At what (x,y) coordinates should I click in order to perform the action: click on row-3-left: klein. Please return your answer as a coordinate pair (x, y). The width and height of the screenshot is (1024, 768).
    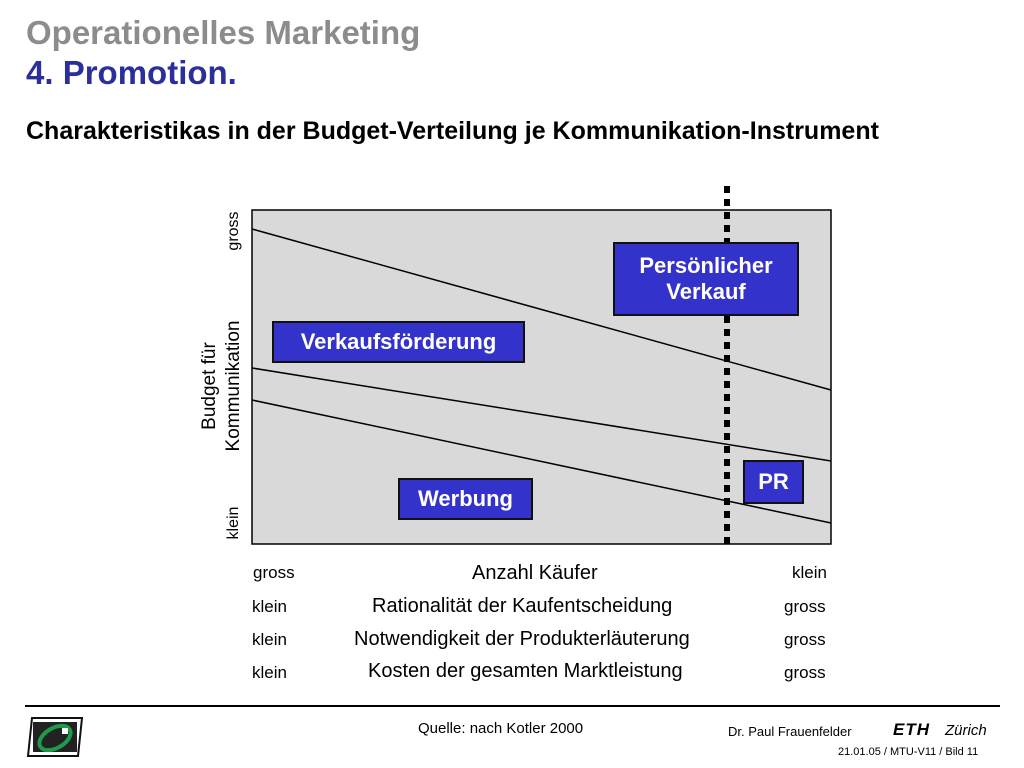
    Looking at the image, I should click on (269, 639).